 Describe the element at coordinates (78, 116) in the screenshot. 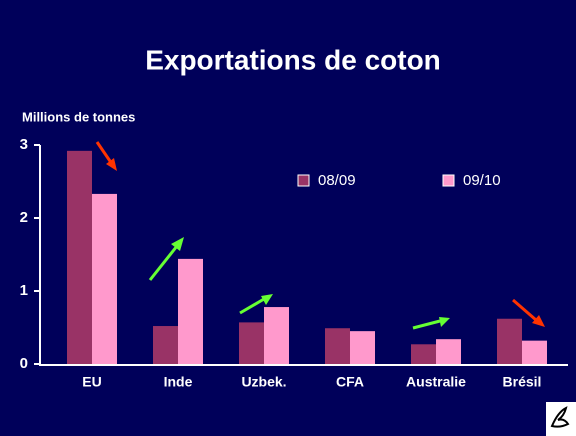

I see `y-axis-label: Millions de tonnes` at that location.